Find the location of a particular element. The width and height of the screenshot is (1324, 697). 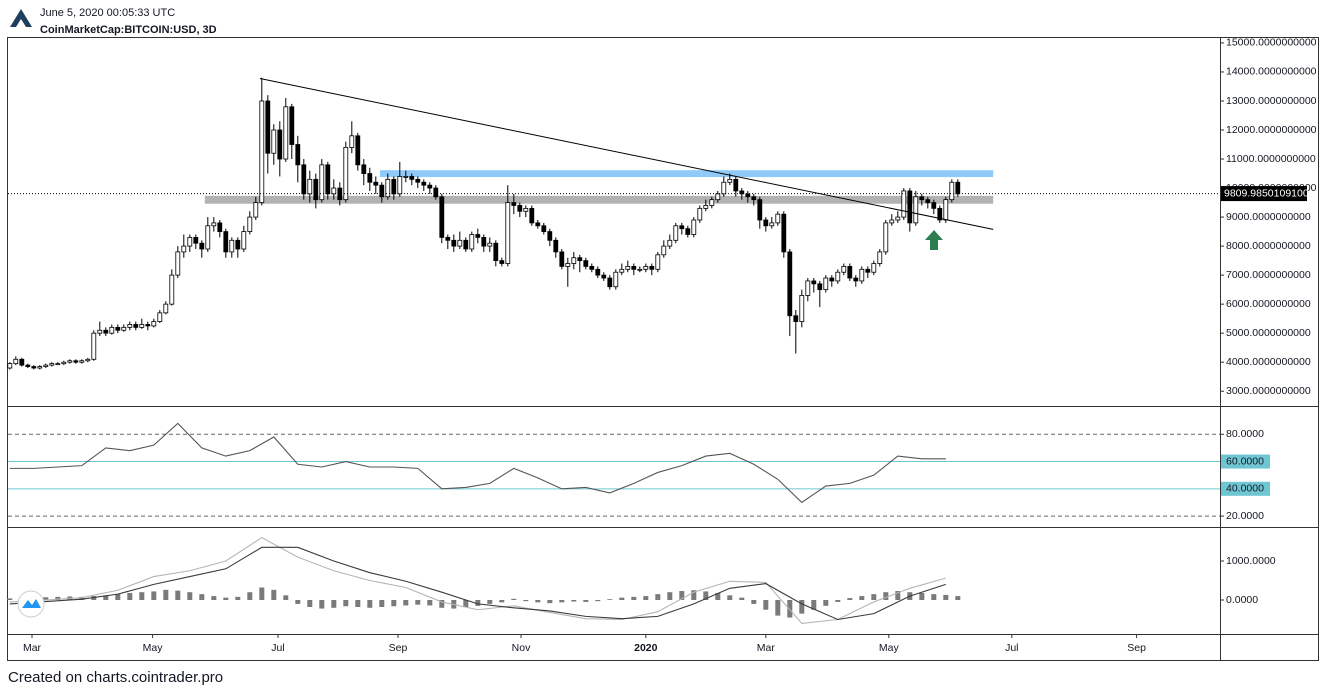

y-tick-label: 13000.0000000000 is located at coordinates (1271, 101).